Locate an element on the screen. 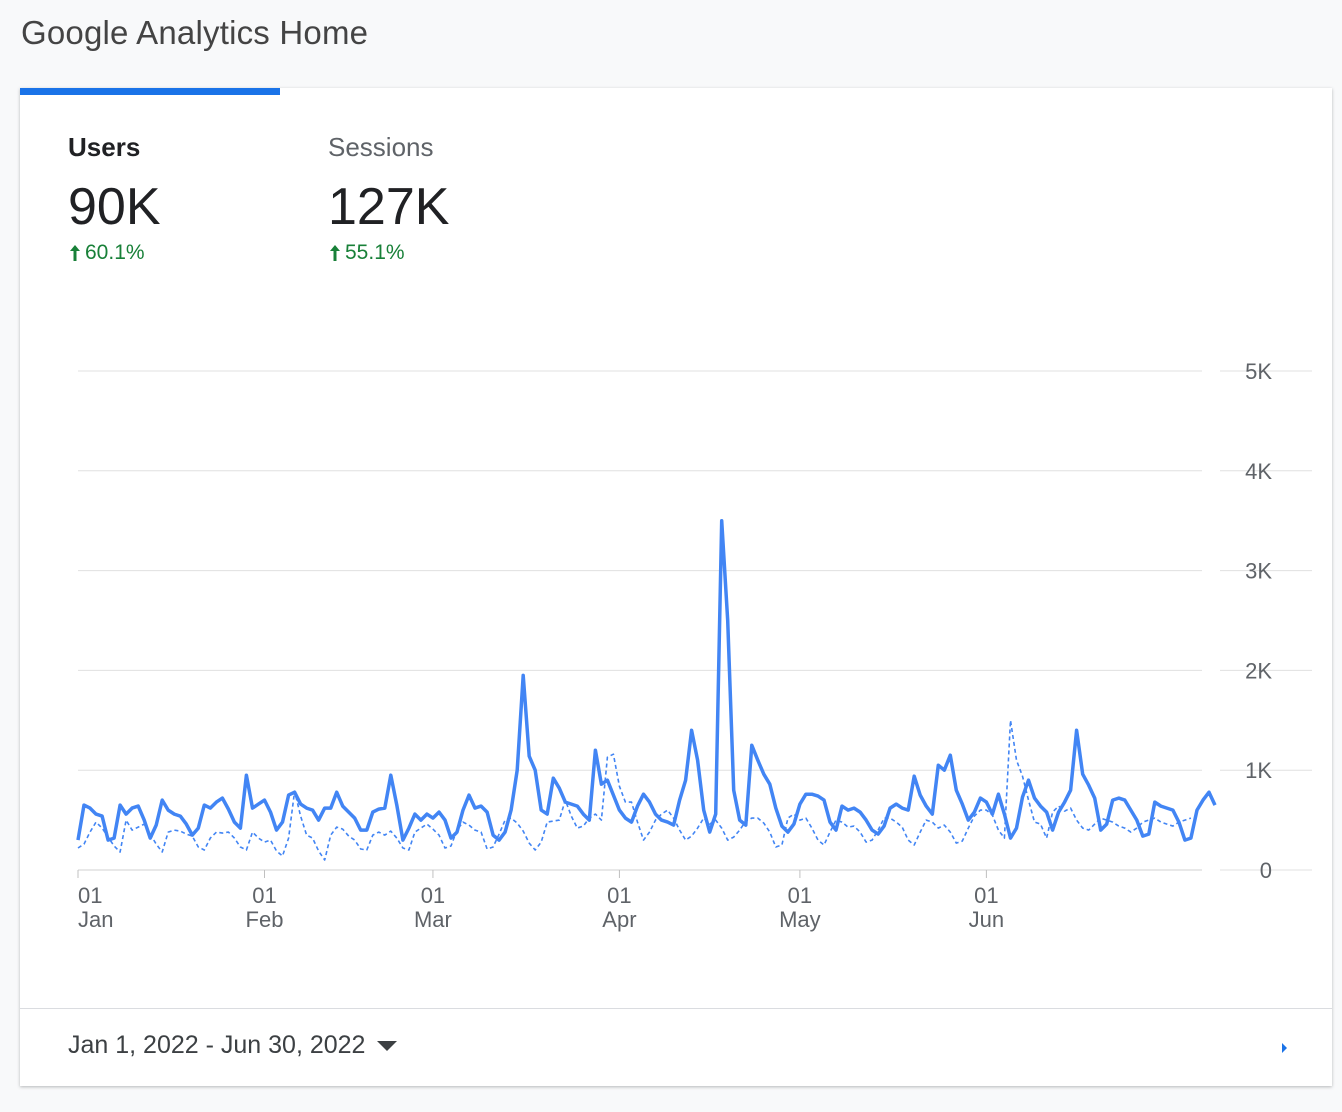  y-tick-label: 5K is located at coordinates (1258, 371).